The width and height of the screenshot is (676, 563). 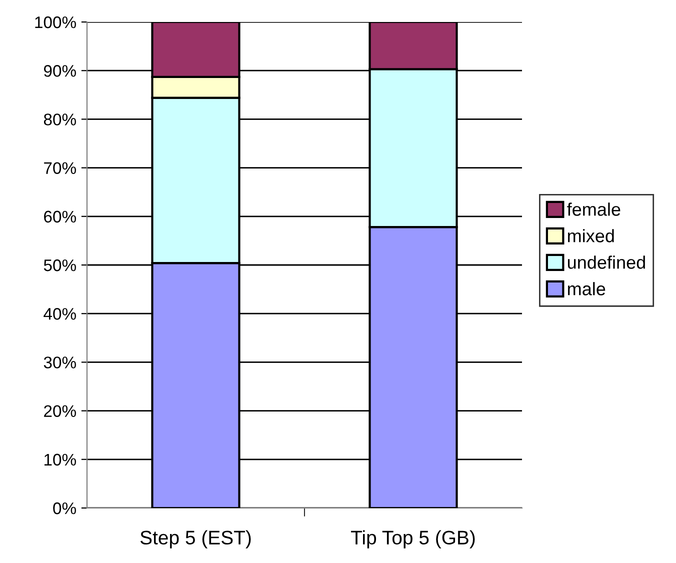 I want to click on y-tick-label: 30%, so click(x=60, y=362).